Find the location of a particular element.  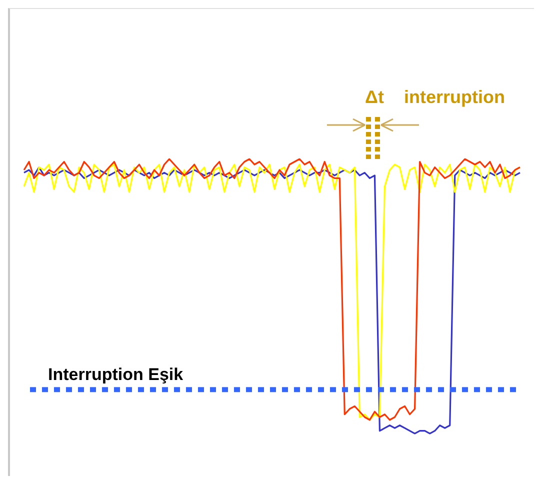

ref-line-label: Interruption Eşik is located at coordinates (116, 374).